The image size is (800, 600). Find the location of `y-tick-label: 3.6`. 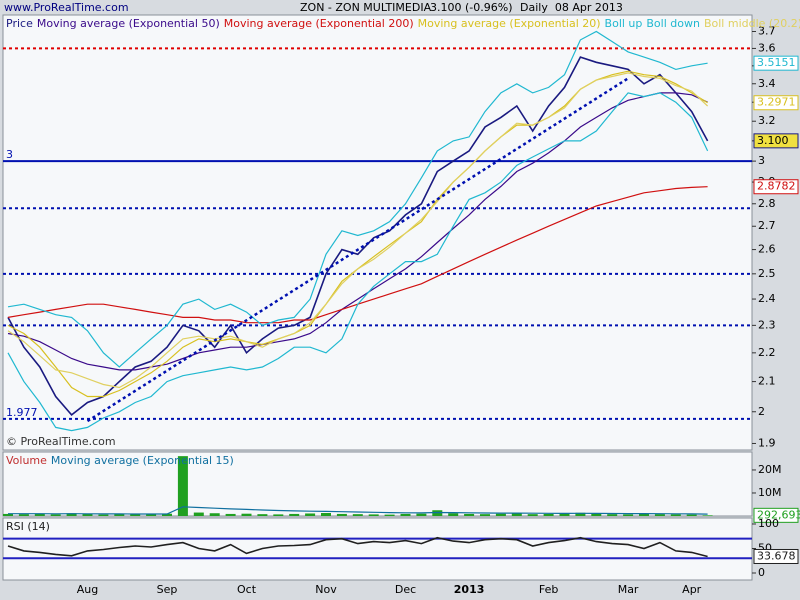

y-tick-label: 3.6 is located at coordinates (767, 47).